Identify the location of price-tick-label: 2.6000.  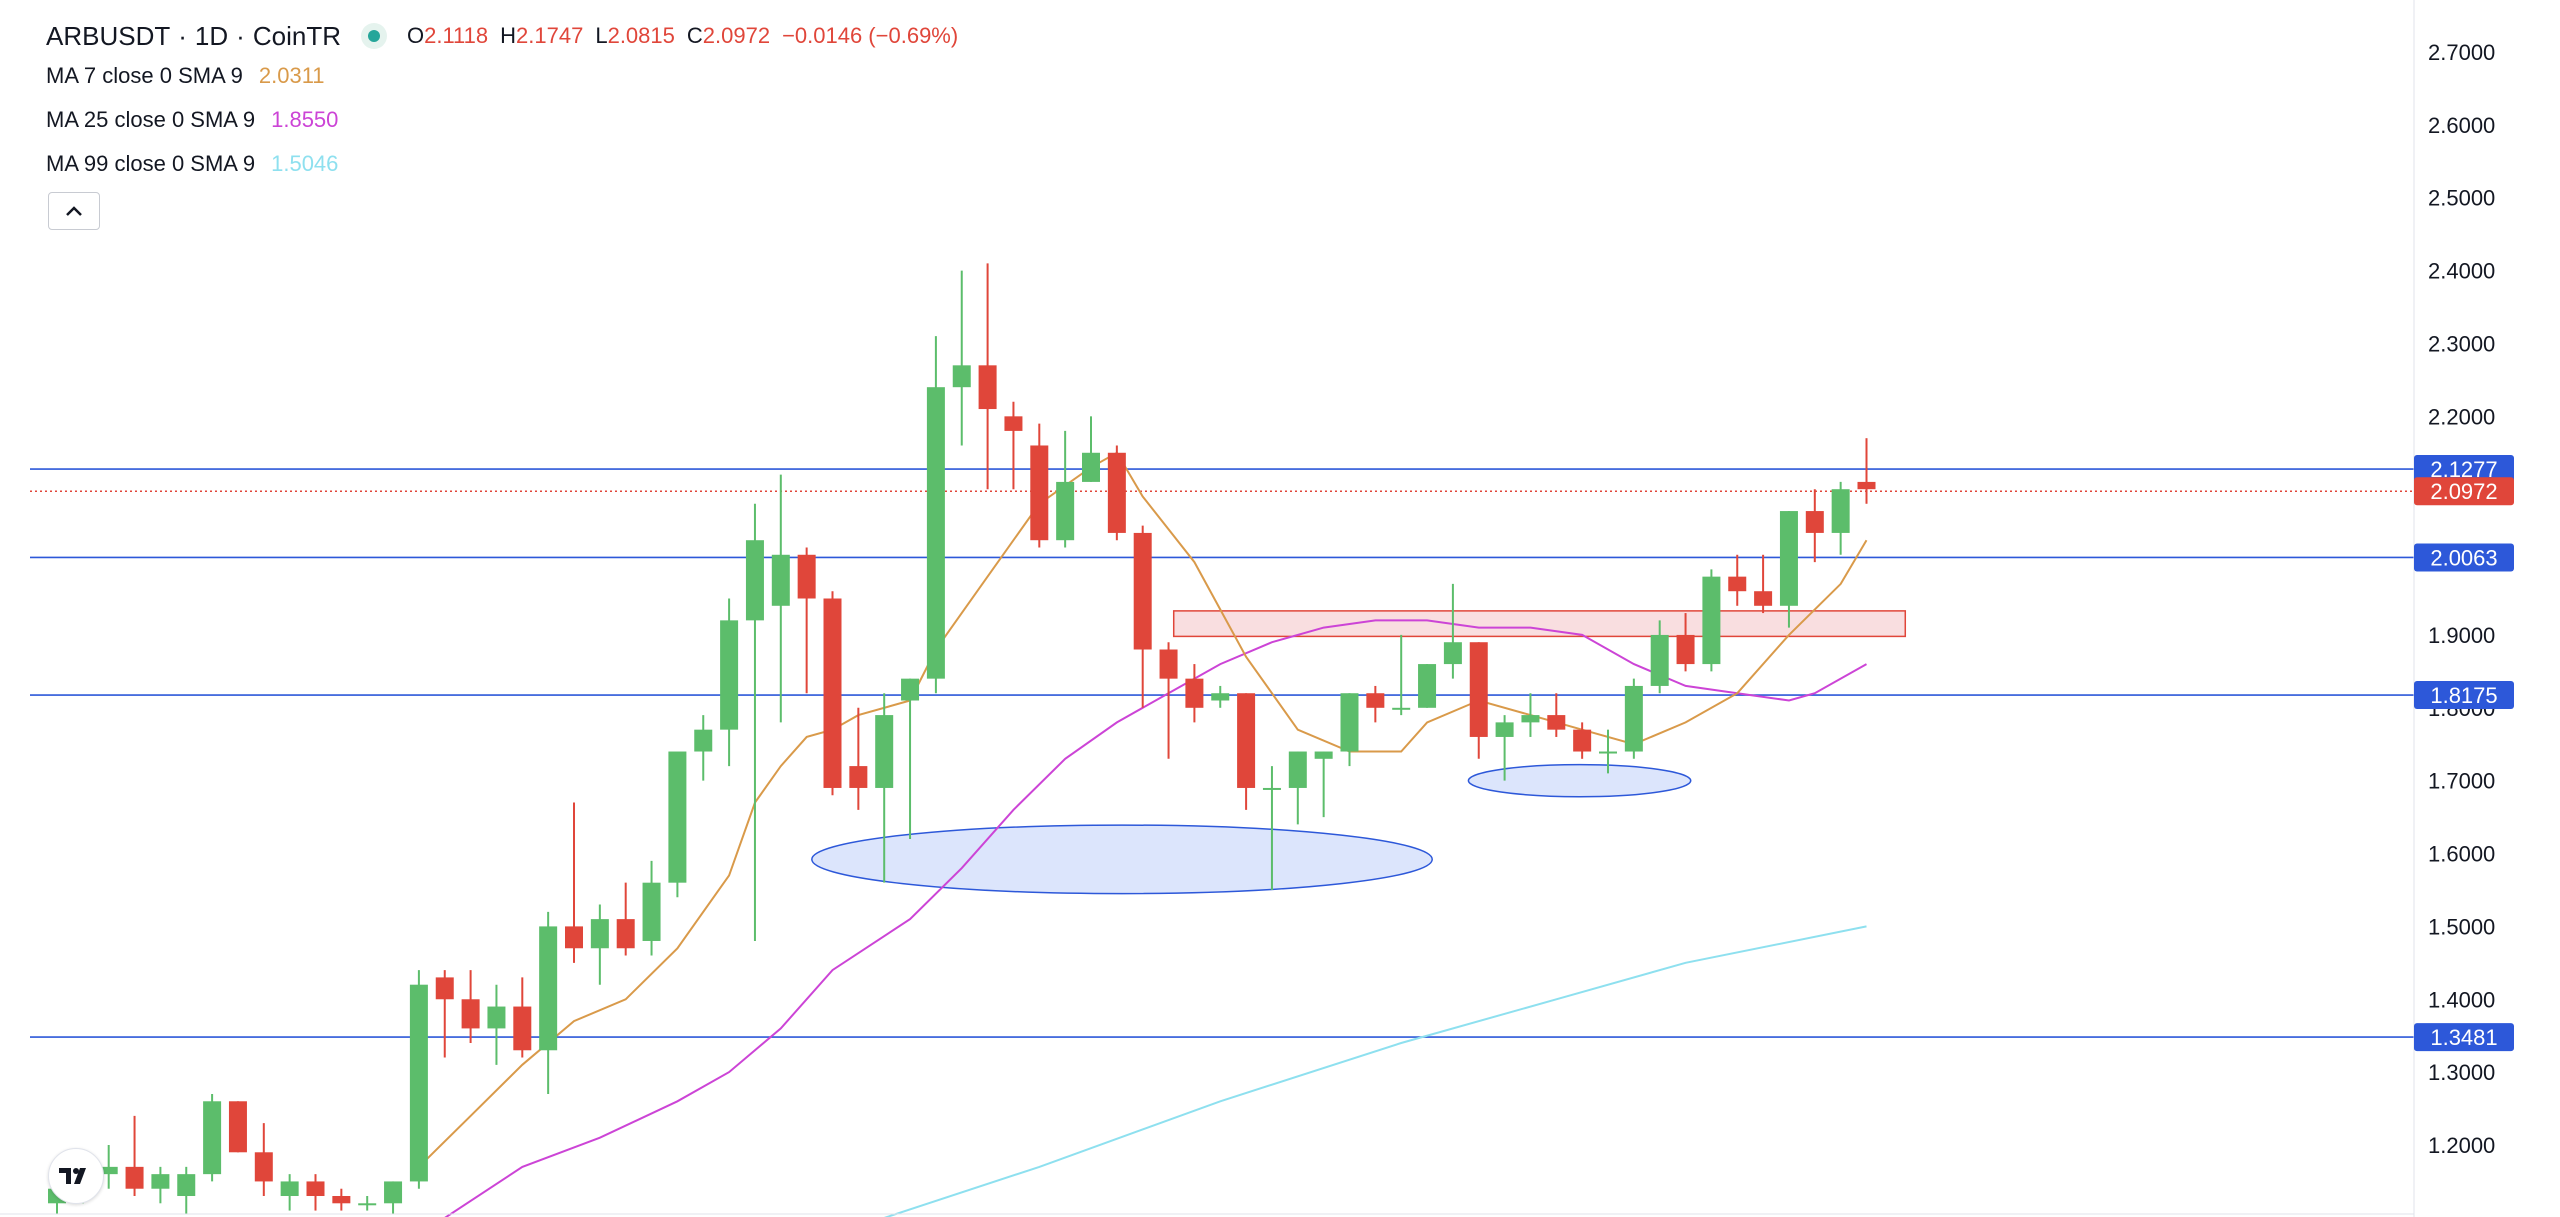
(2461, 125).